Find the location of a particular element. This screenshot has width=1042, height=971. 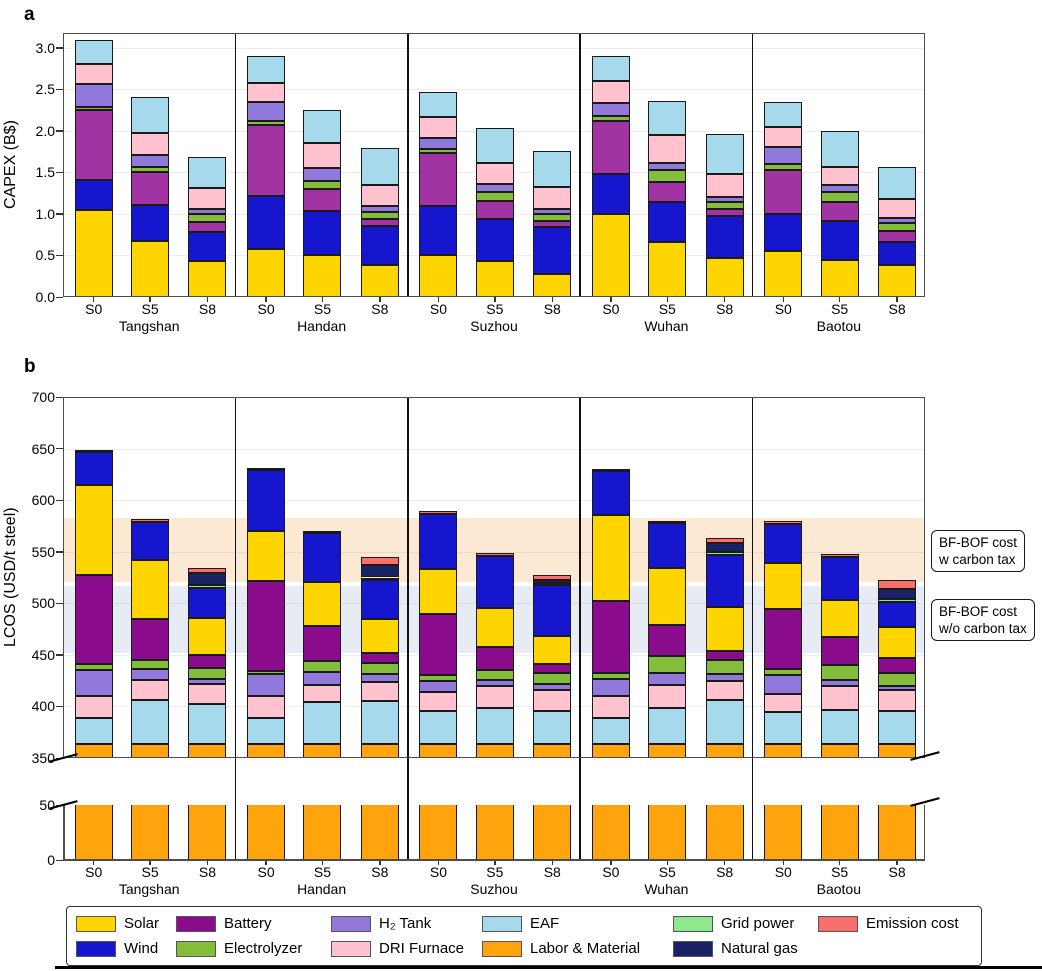

bar-segment-suzhou-s0-h2_tank is located at coordinates (438, 686).